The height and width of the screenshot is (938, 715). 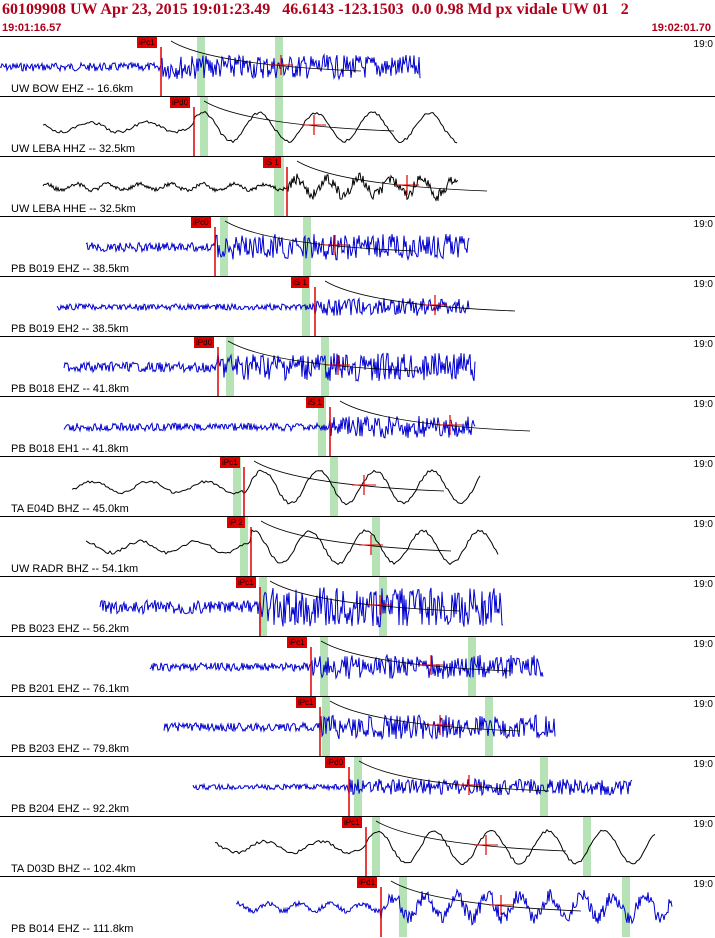 What do you see at coordinates (70, 749) in the screenshot?
I see `channel-label: PB B203 EHZ -- 79.8km` at bounding box center [70, 749].